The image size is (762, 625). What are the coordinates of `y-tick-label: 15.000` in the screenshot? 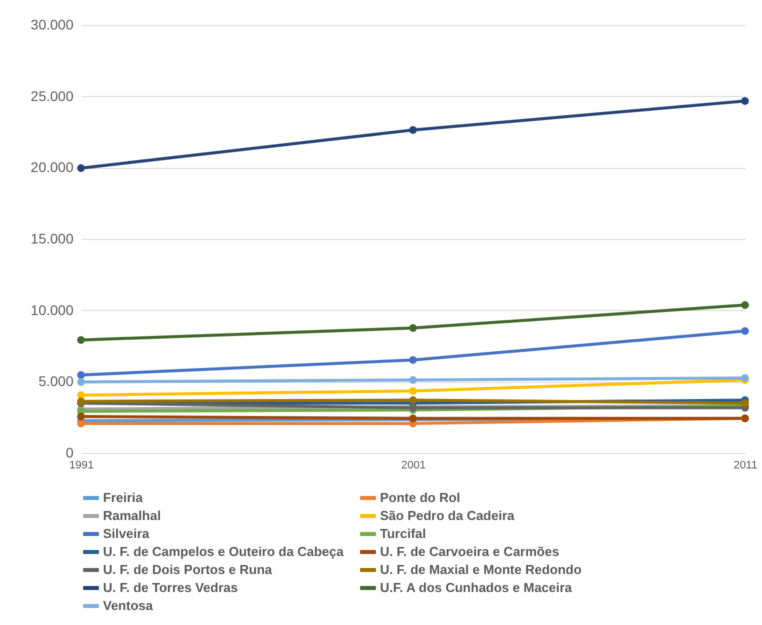 It's located at (52, 238).